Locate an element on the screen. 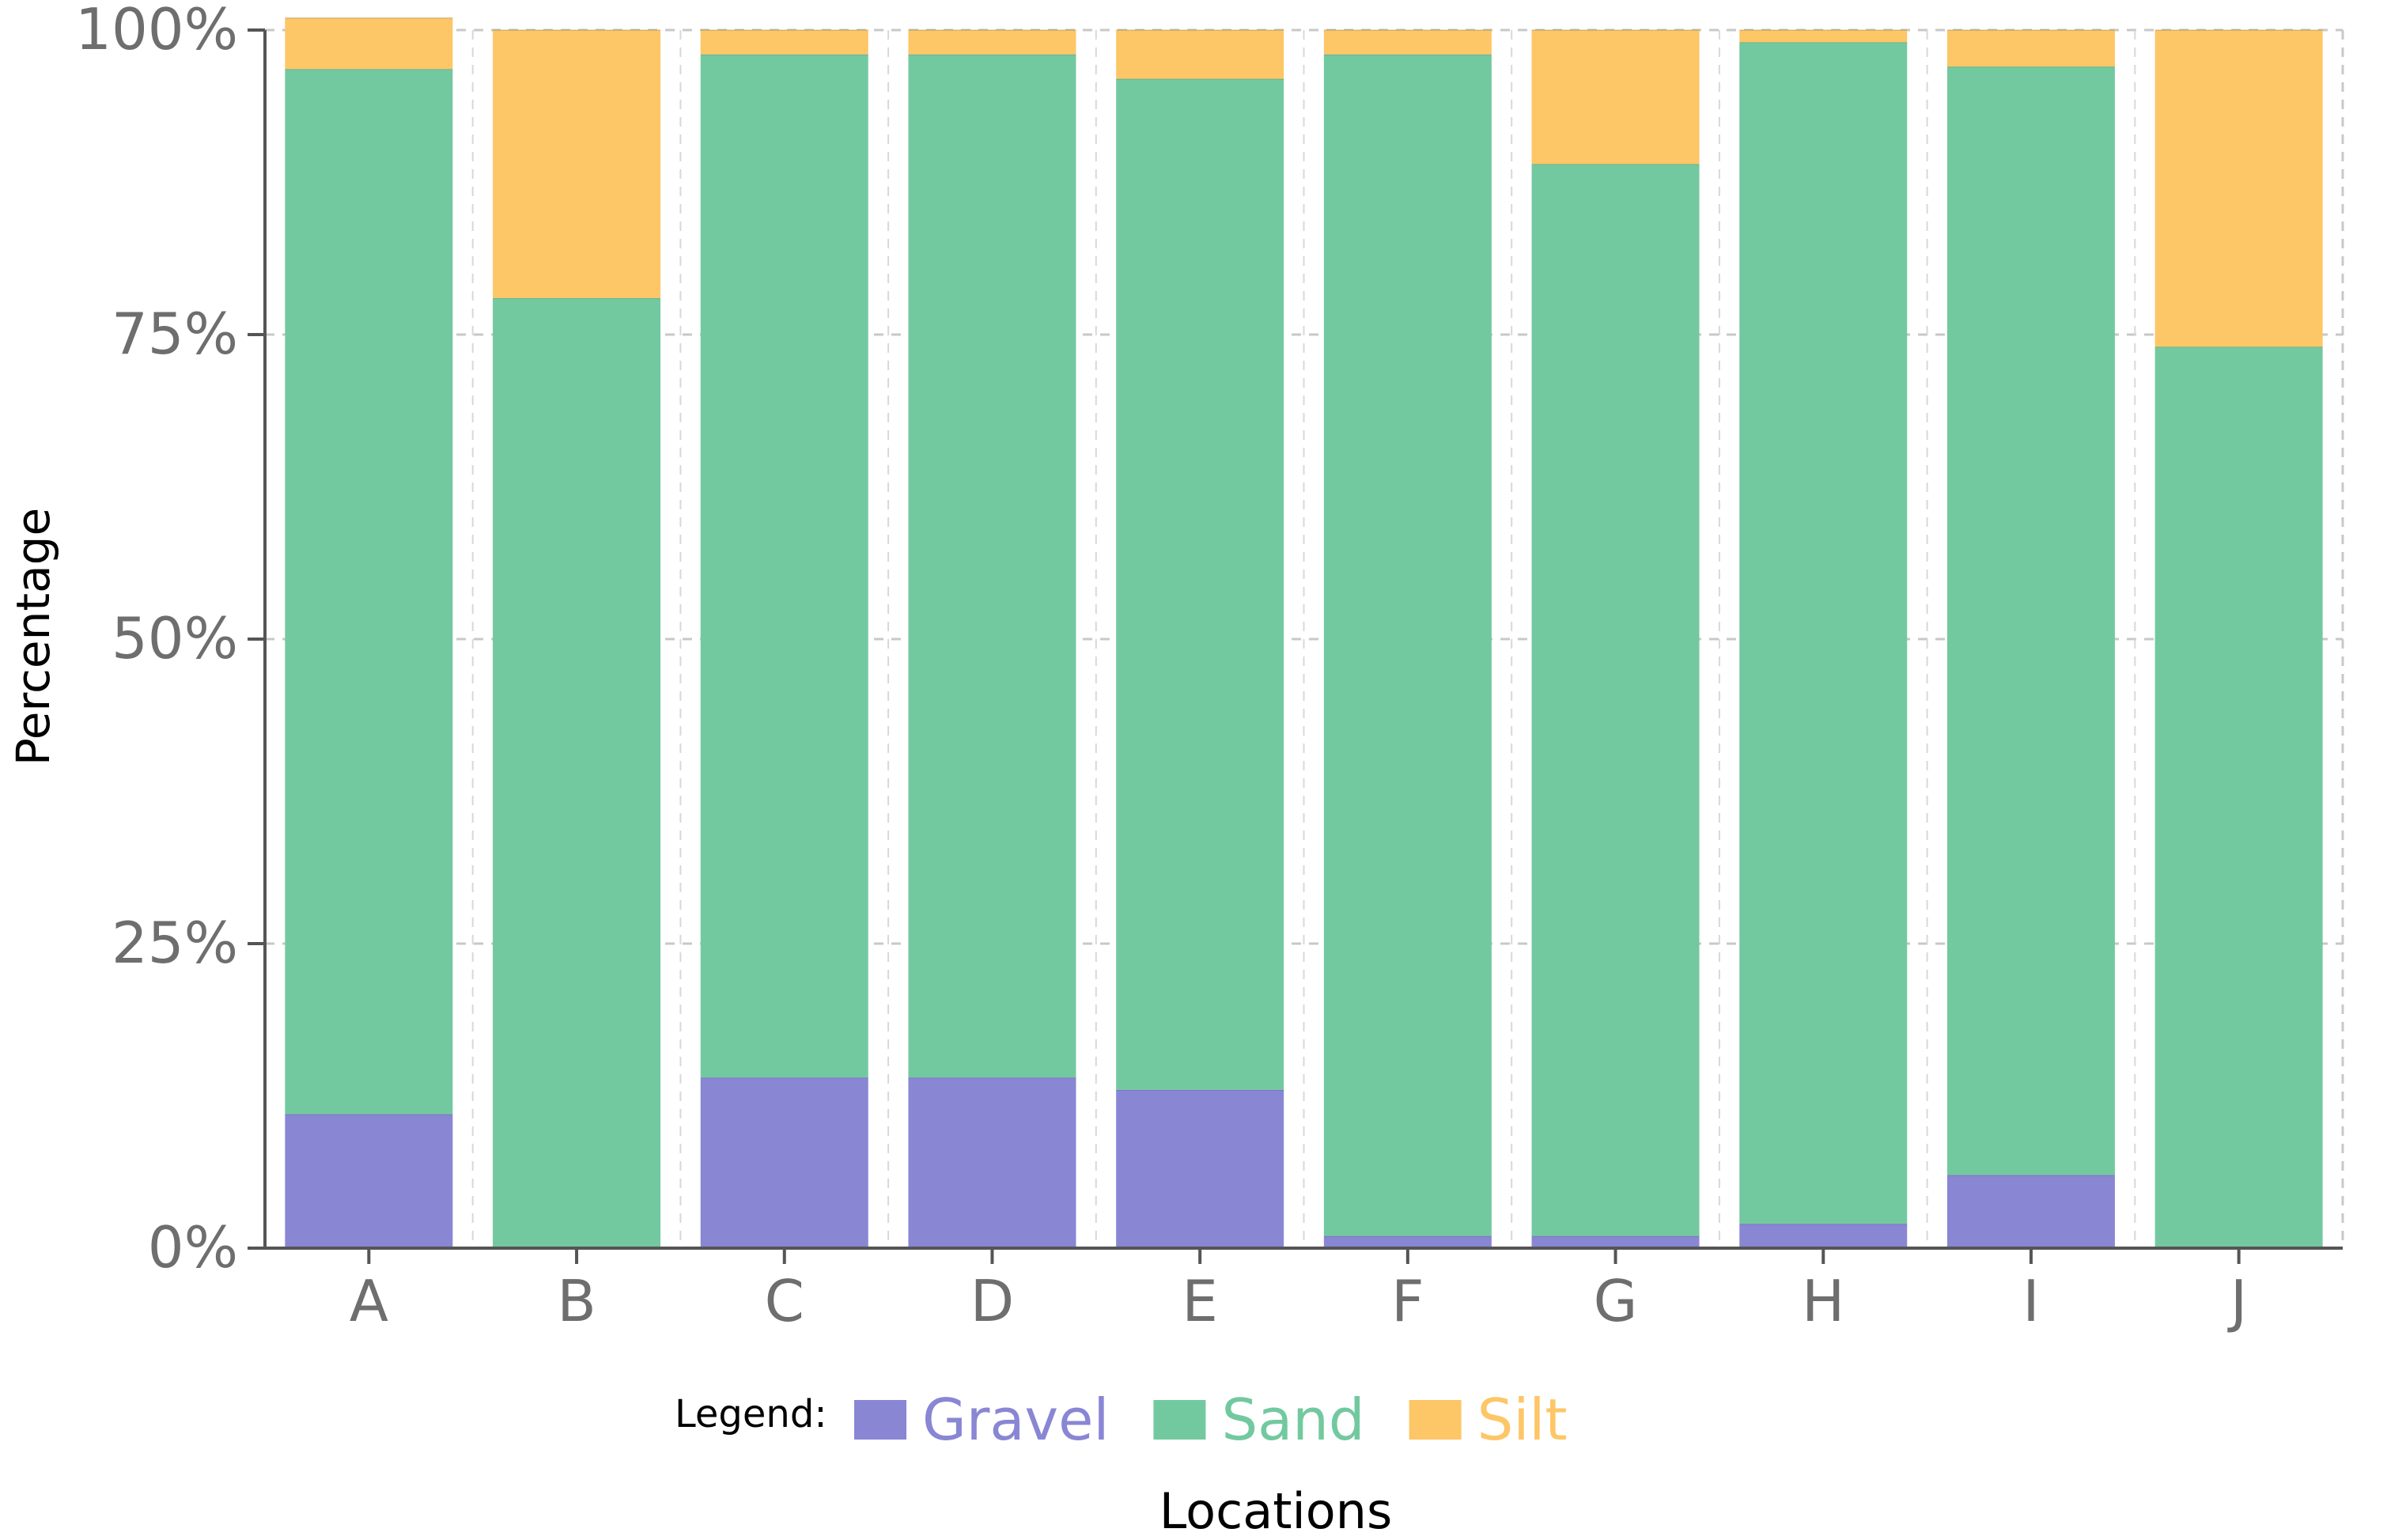 This screenshot has width=2387, height=1540. bar-segment-gravel-h is located at coordinates (1823, 1236).